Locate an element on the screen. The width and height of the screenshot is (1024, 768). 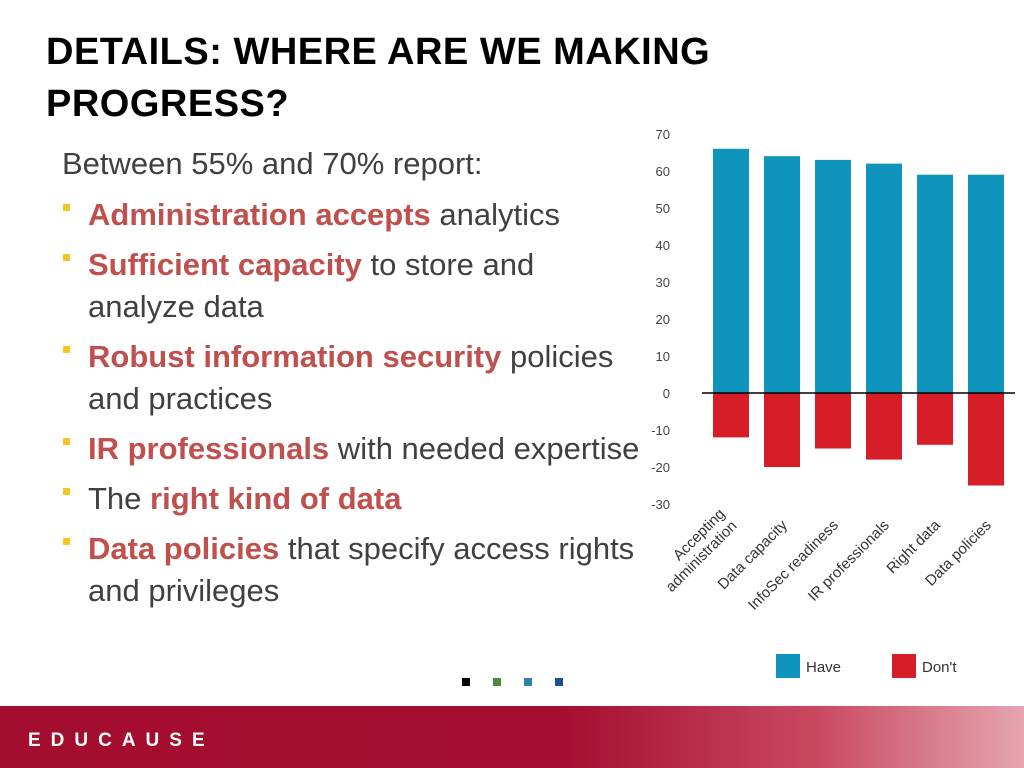
bullet-text: analytics is located at coordinates (495, 214).